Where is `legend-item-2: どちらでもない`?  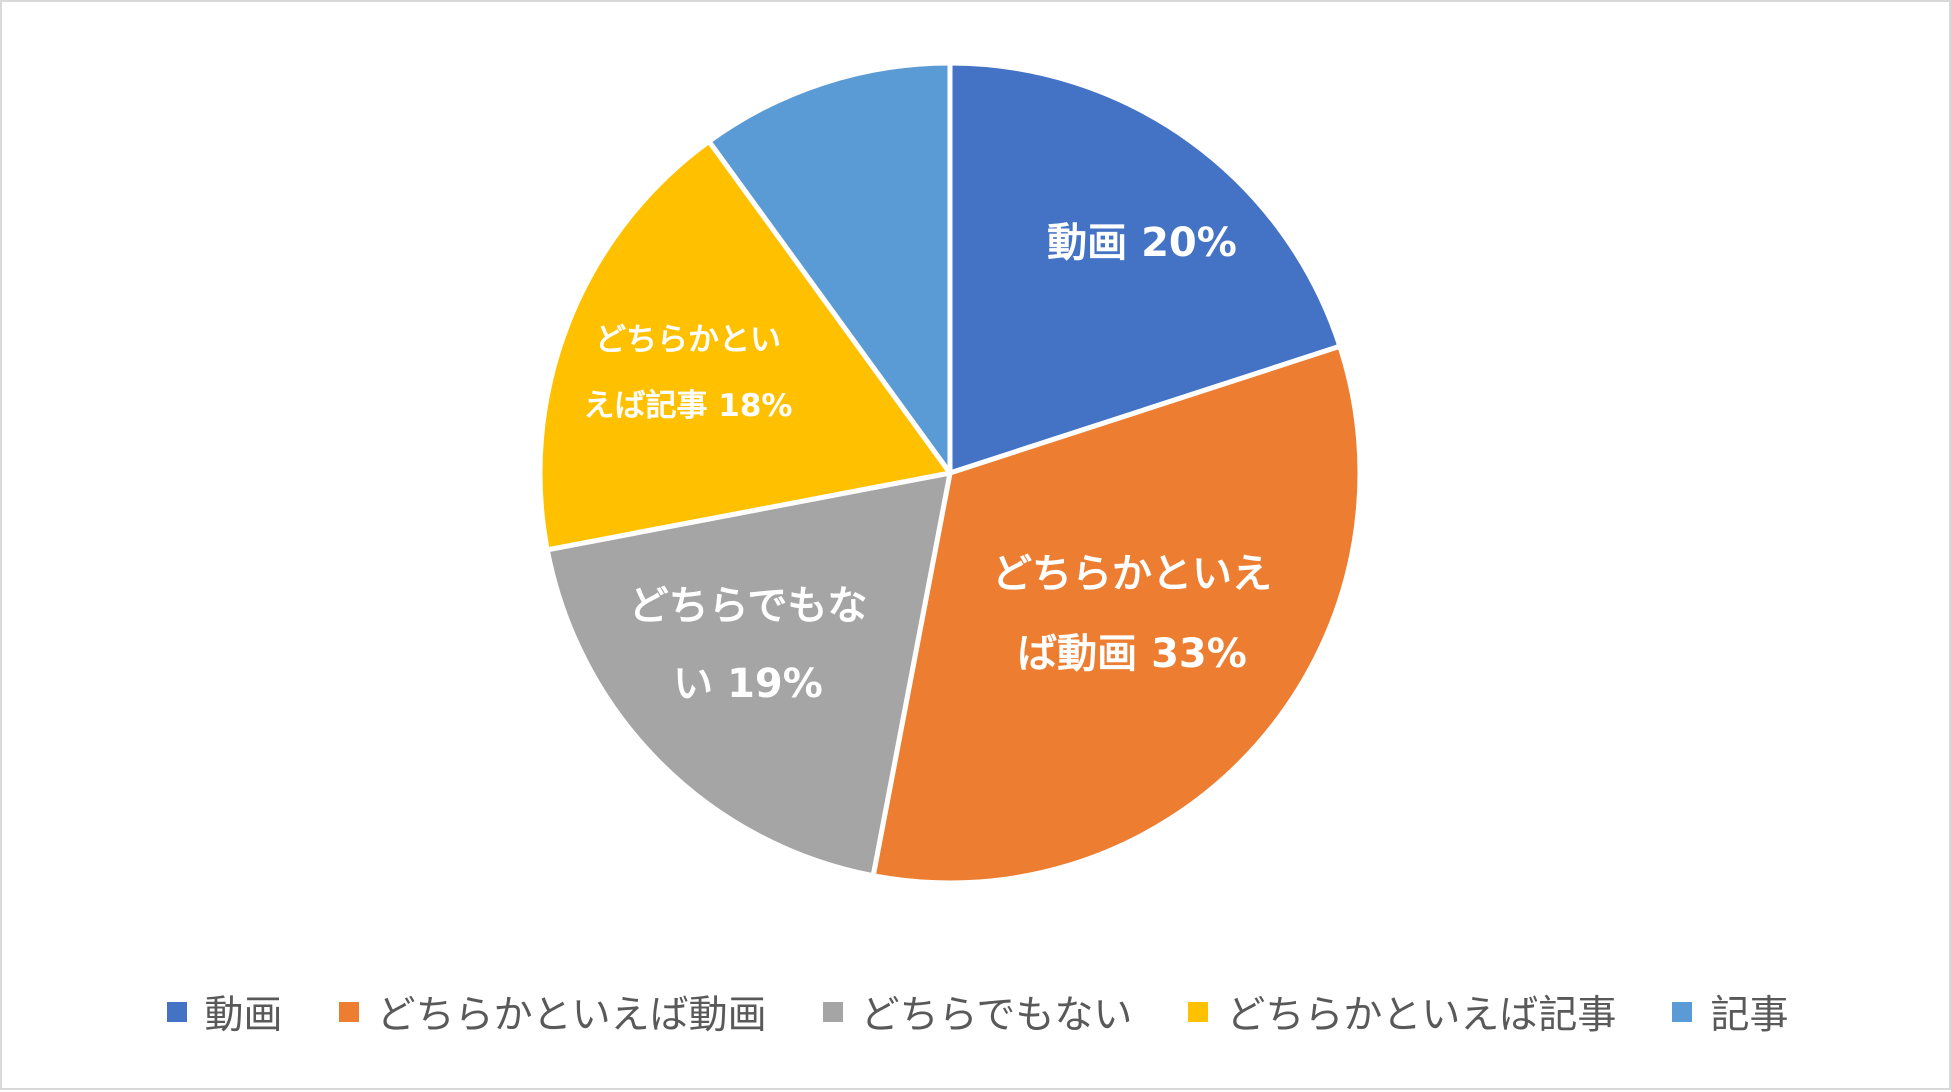
legend-item-2: どちらでもない is located at coordinates (977, 1012).